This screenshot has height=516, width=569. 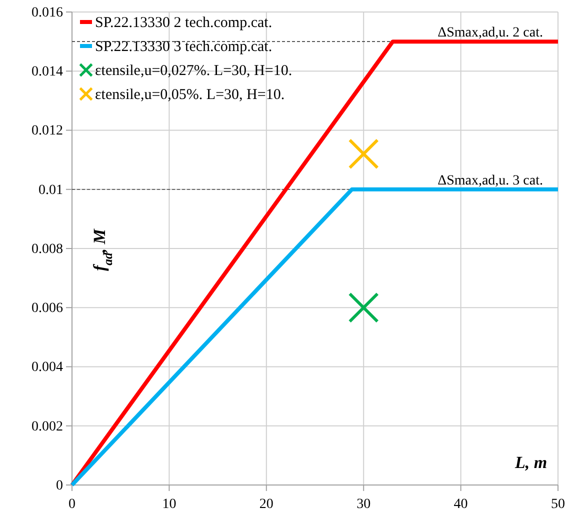 What do you see at coordinates (169, 504) in the screenshot?
I see `x-tick-label: 10` at bounding box center [169, 504].